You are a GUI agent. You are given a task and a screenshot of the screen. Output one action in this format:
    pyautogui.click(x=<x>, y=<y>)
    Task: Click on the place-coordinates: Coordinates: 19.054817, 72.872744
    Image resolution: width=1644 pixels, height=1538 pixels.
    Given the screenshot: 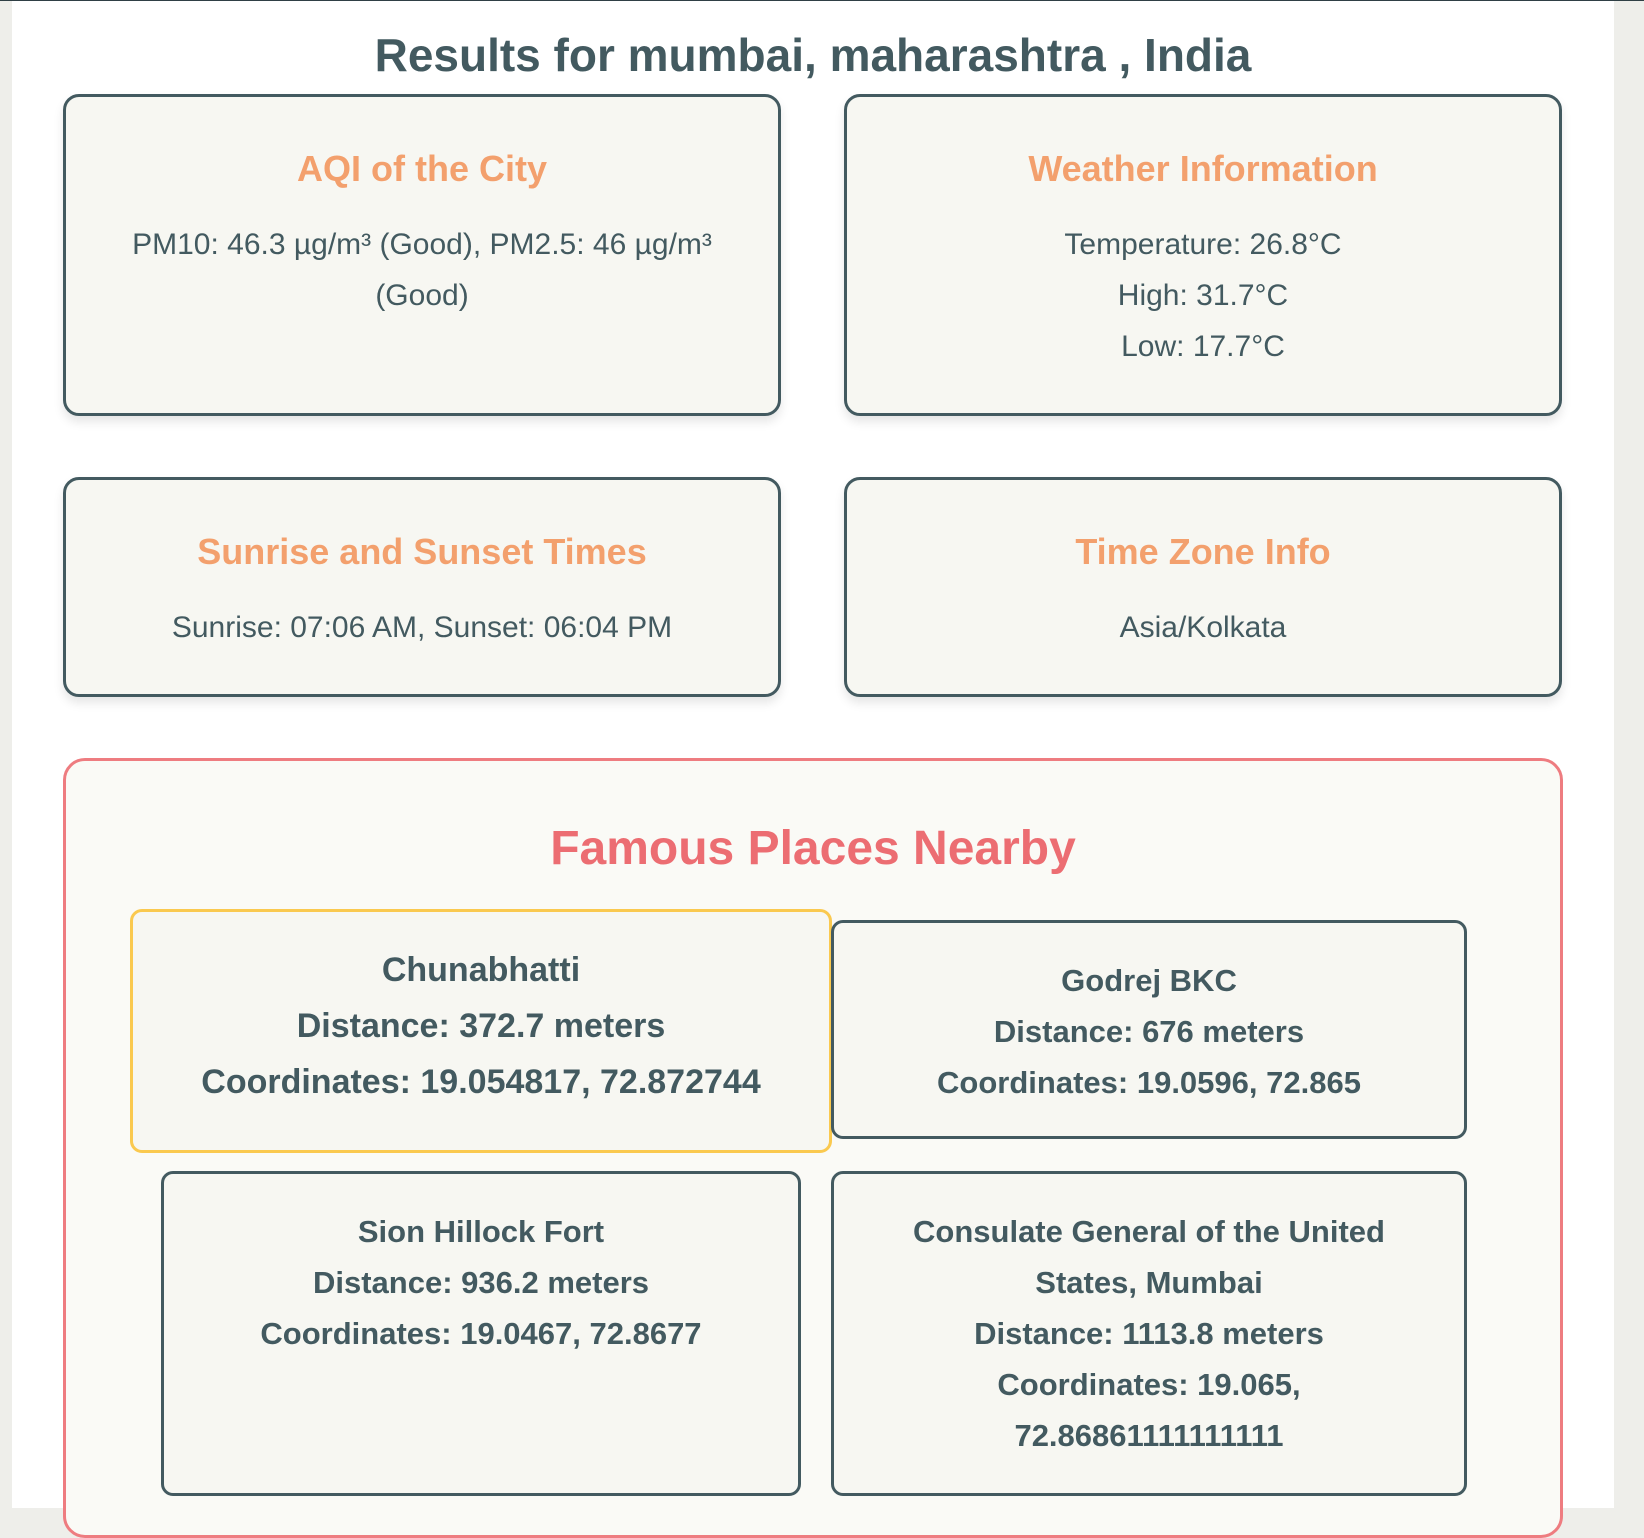 What is the action you would take?
    pyautogui.click(x=481, y=1082)
    